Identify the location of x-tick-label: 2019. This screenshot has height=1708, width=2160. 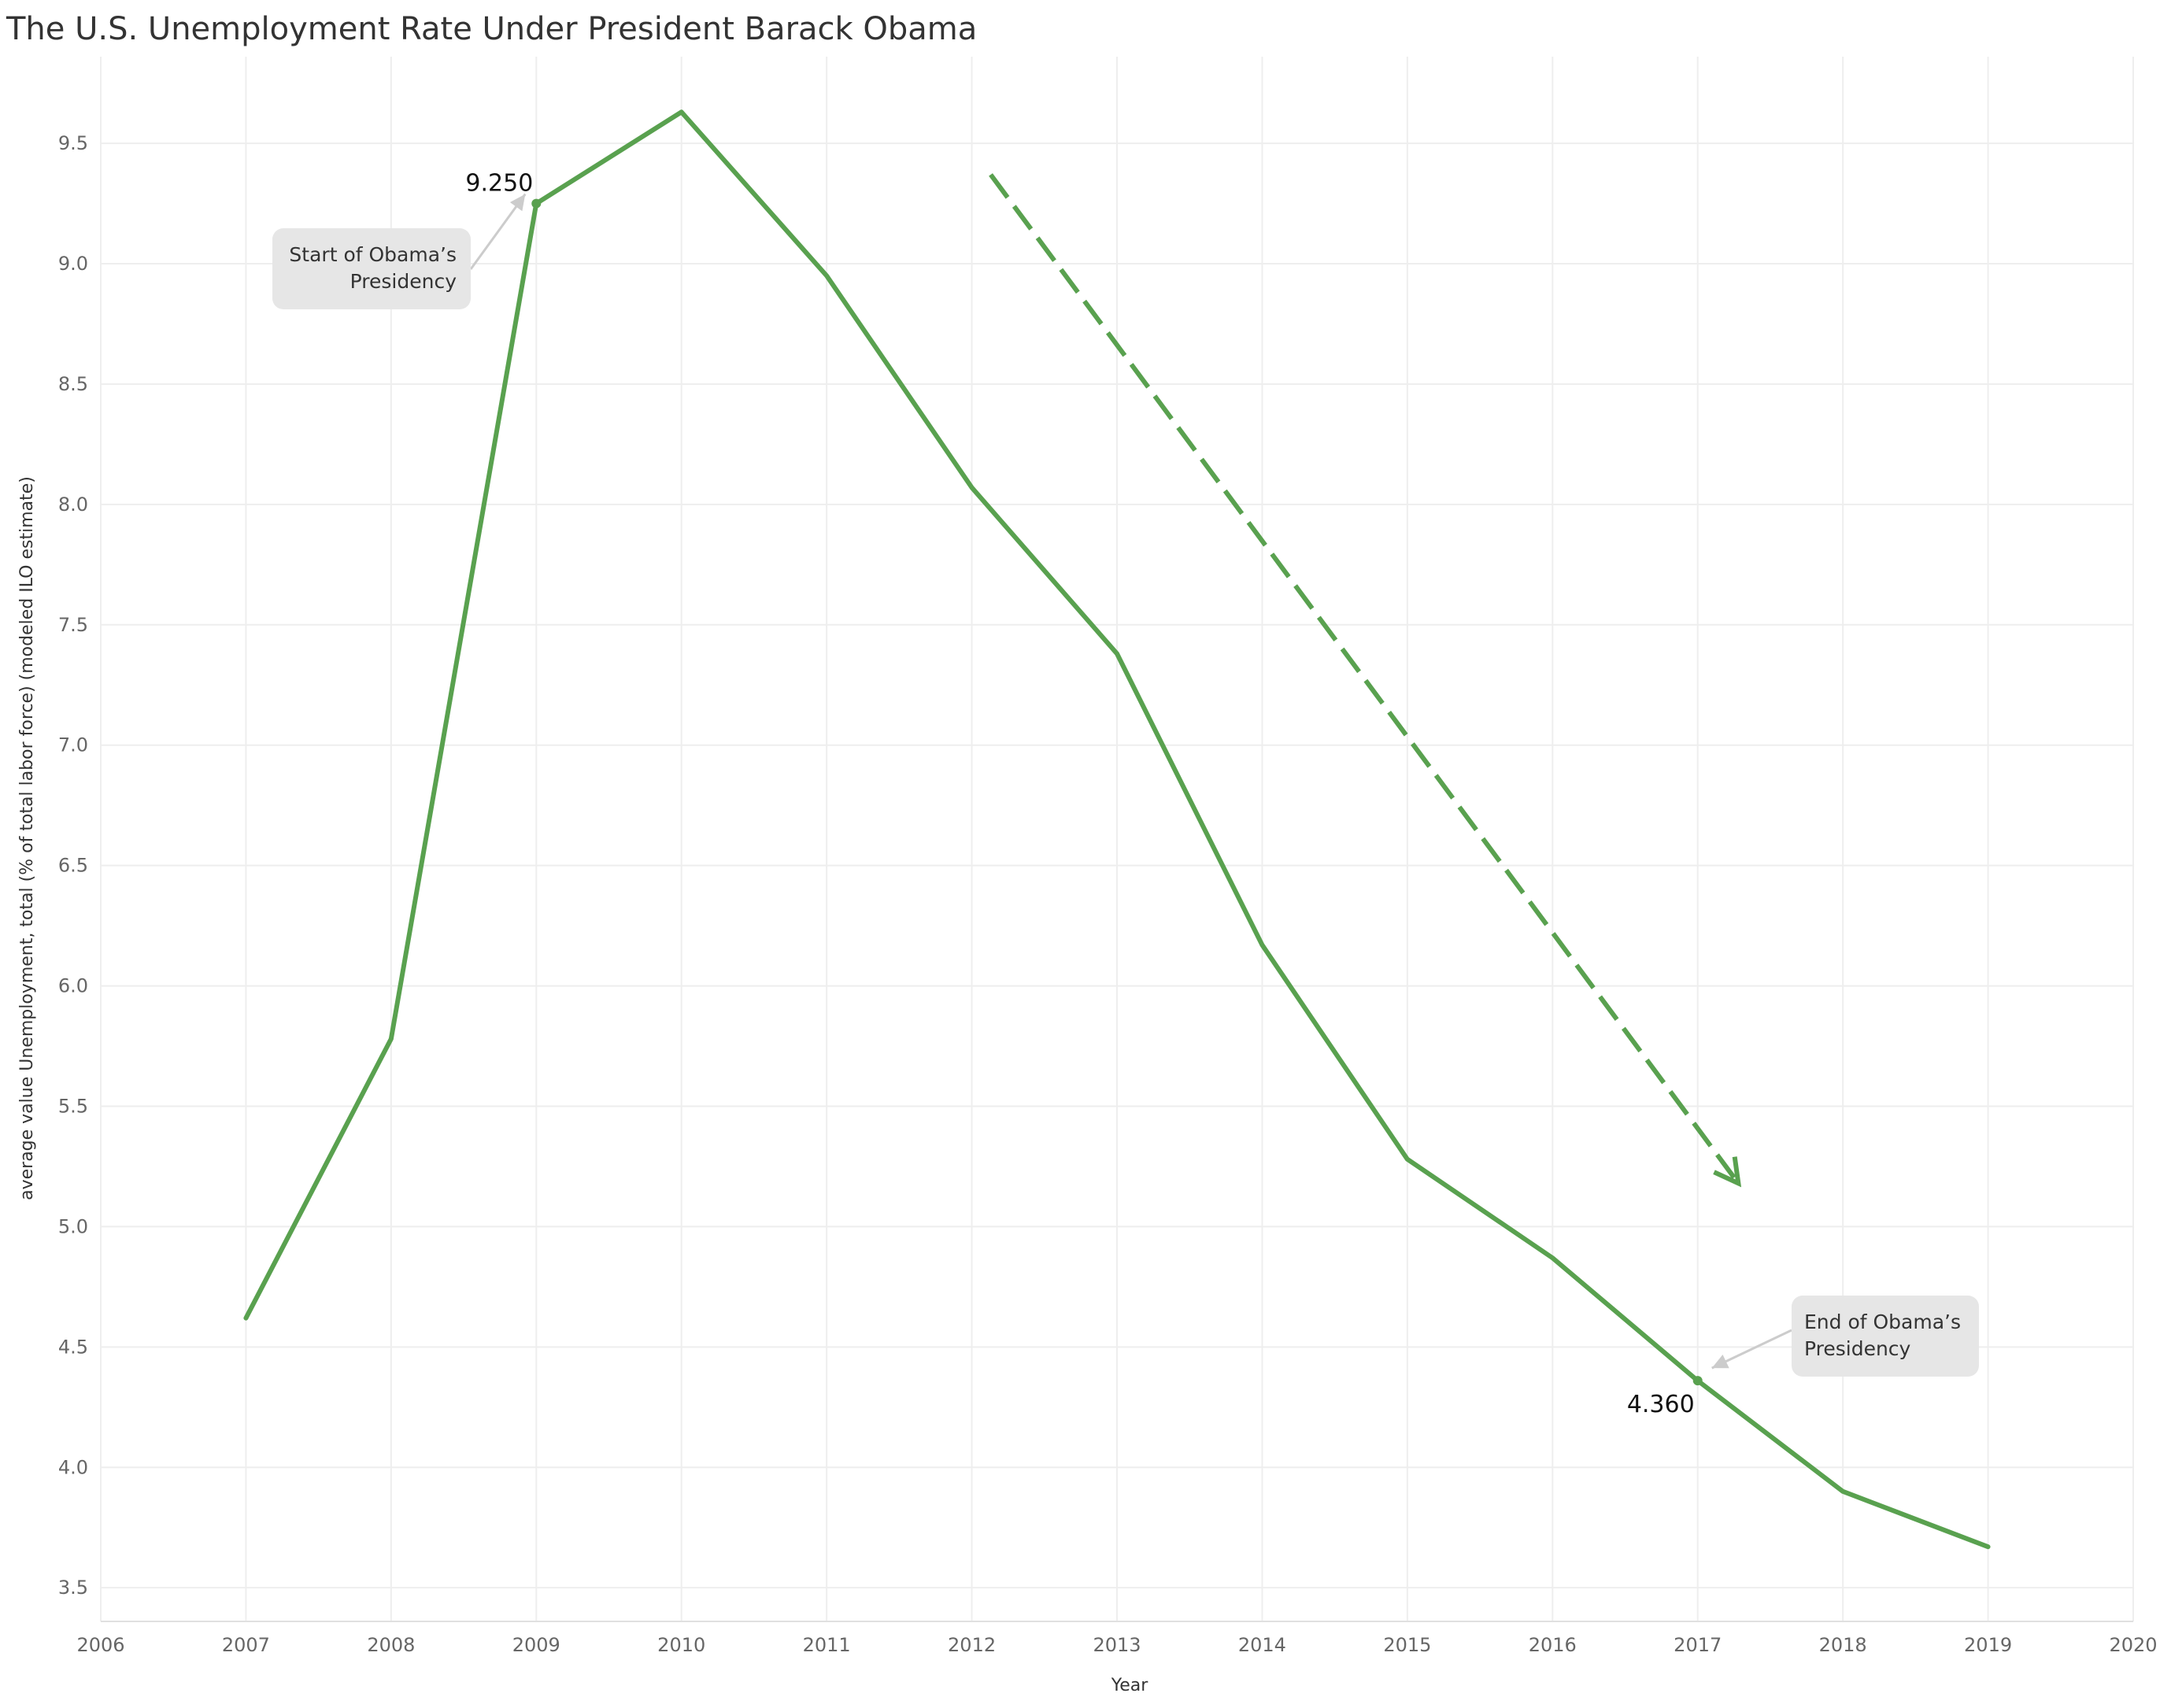
(1988, 1645).